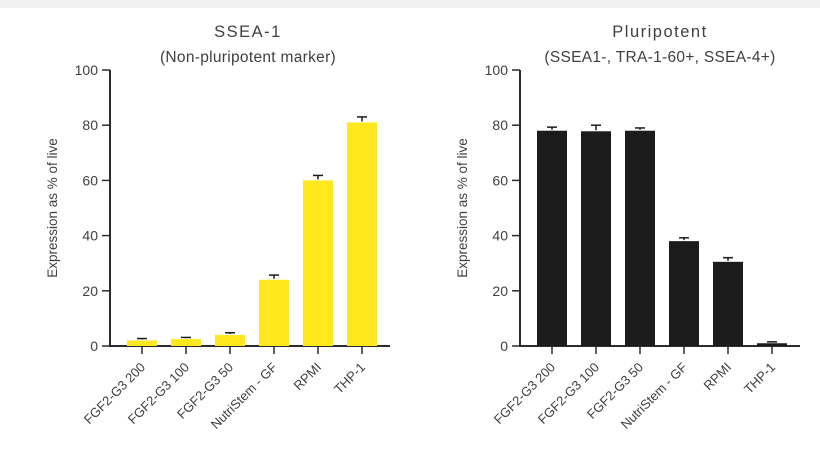 The width and height of the screenshot is (820, 461). Describe the element at coordinates (248, 32) in the screenshot. I see `chart-title: SSEA-1` at that location.